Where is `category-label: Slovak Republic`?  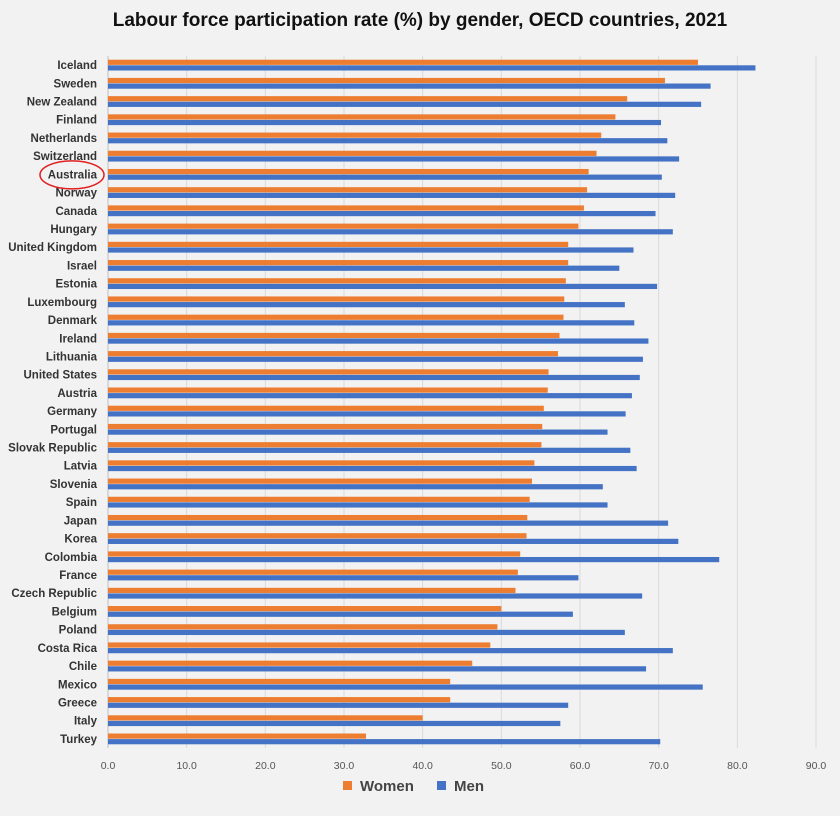
category-label: Slovak Republic is located at coordinates (52, 449).